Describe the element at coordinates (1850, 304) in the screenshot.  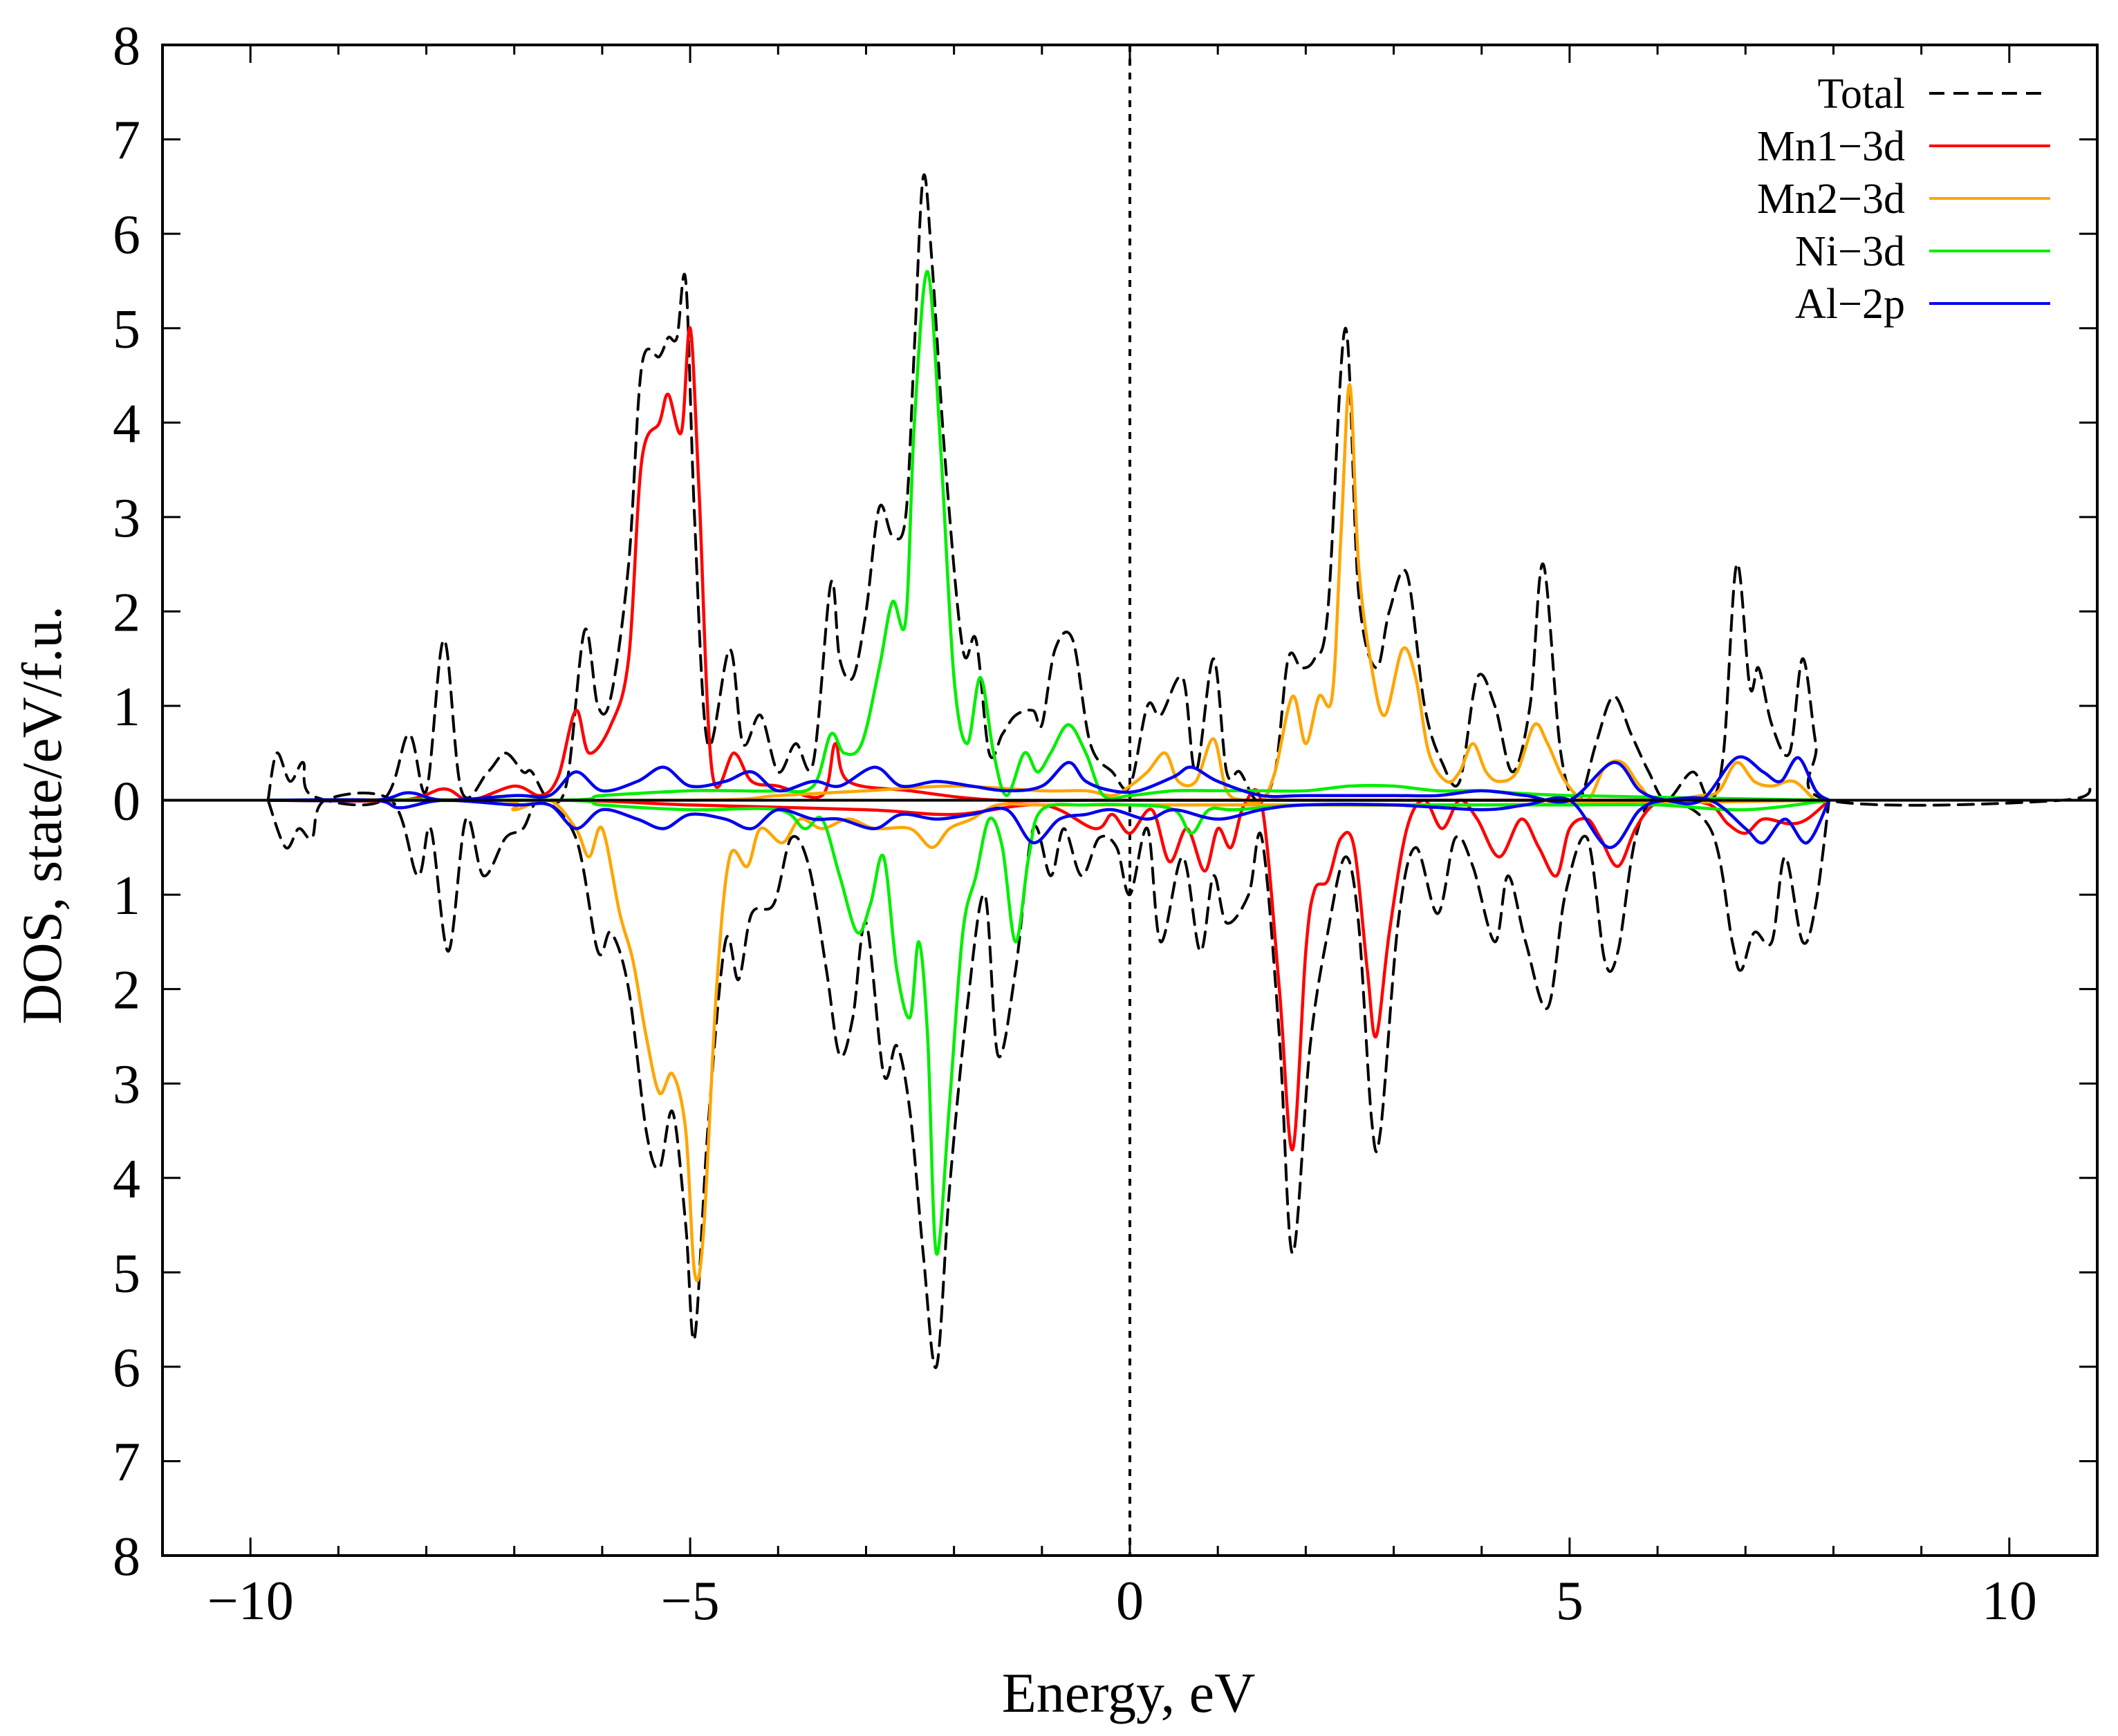
I see `legend-label: Al−2p` at that location.